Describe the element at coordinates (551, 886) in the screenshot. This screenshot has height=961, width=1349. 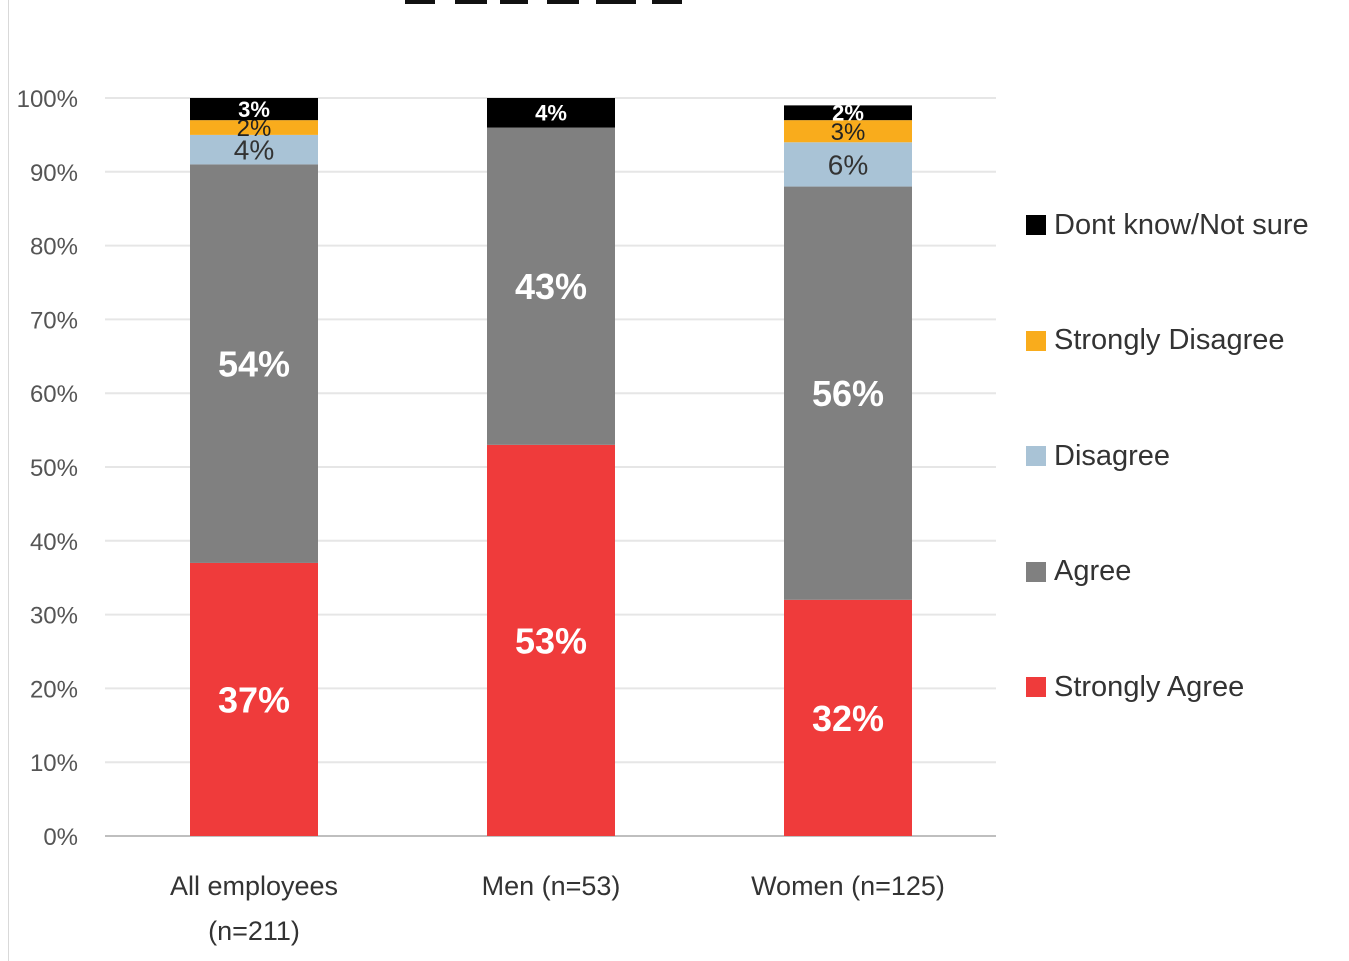
I see `x-category-label: Men (n=53)` at that location.